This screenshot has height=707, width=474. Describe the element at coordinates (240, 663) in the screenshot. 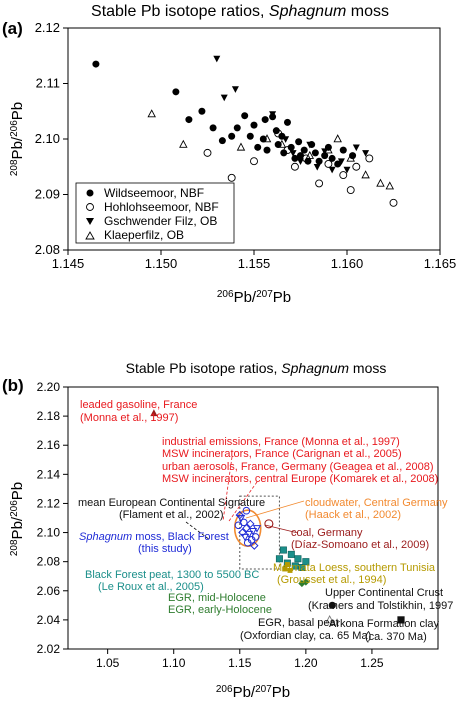

I see `x-tick-label-2: 1.15` at that location.